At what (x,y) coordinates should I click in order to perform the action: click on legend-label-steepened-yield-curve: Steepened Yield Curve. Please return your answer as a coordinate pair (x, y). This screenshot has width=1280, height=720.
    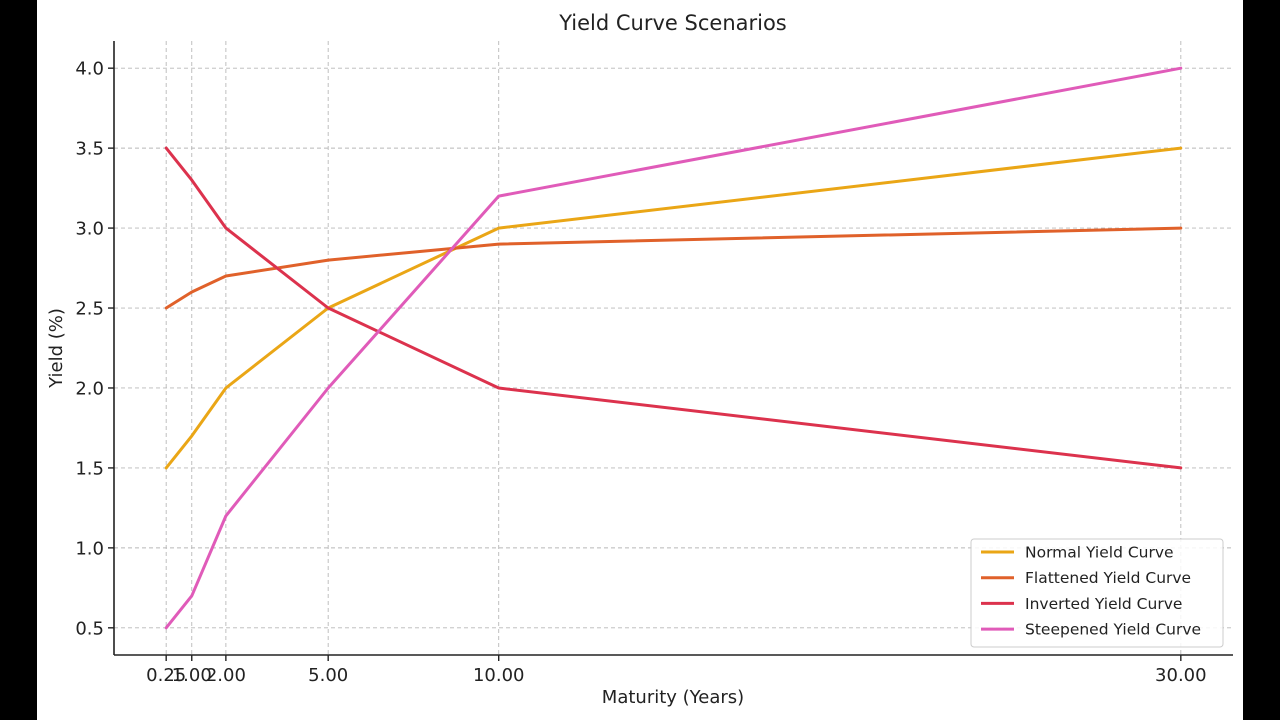
    Looking at the image, I should click on (1113, 630).